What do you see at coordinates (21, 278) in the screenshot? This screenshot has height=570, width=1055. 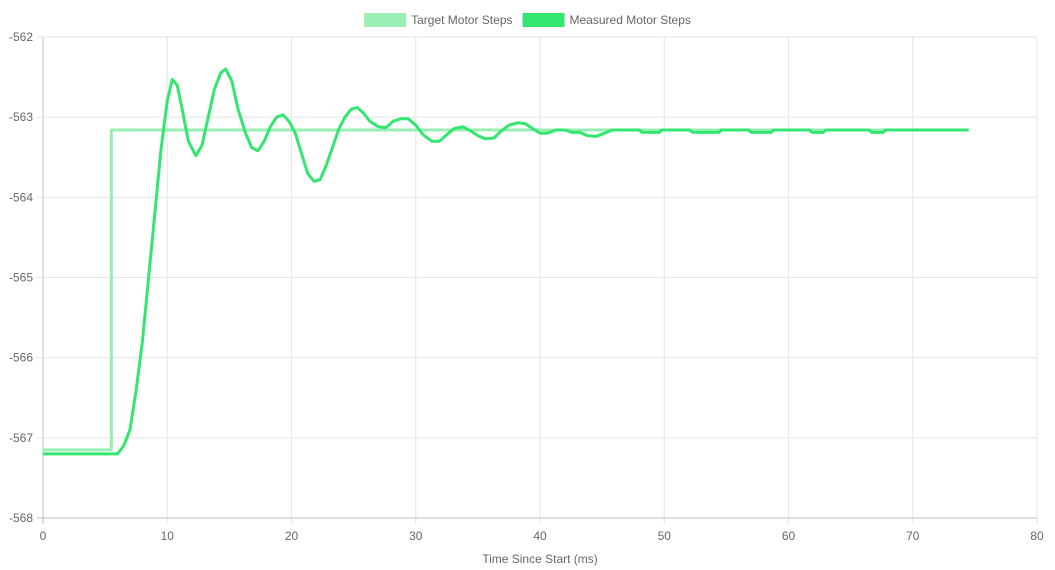 I see `y-tick-label: -565` at bounding box center [21, 278].